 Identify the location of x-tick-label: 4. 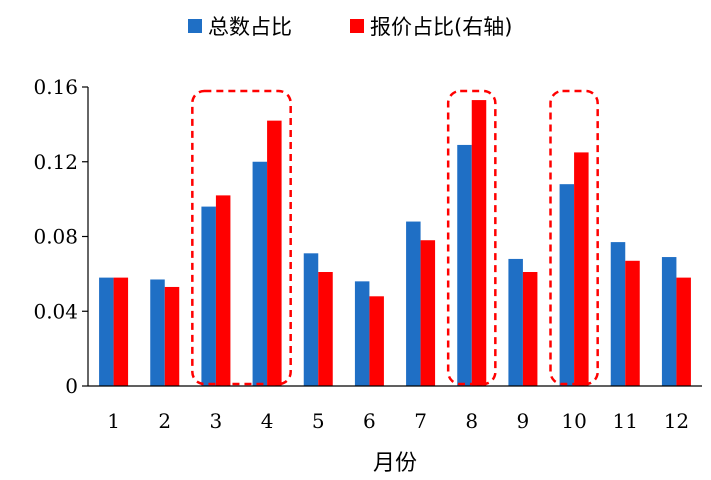
(267, 421).